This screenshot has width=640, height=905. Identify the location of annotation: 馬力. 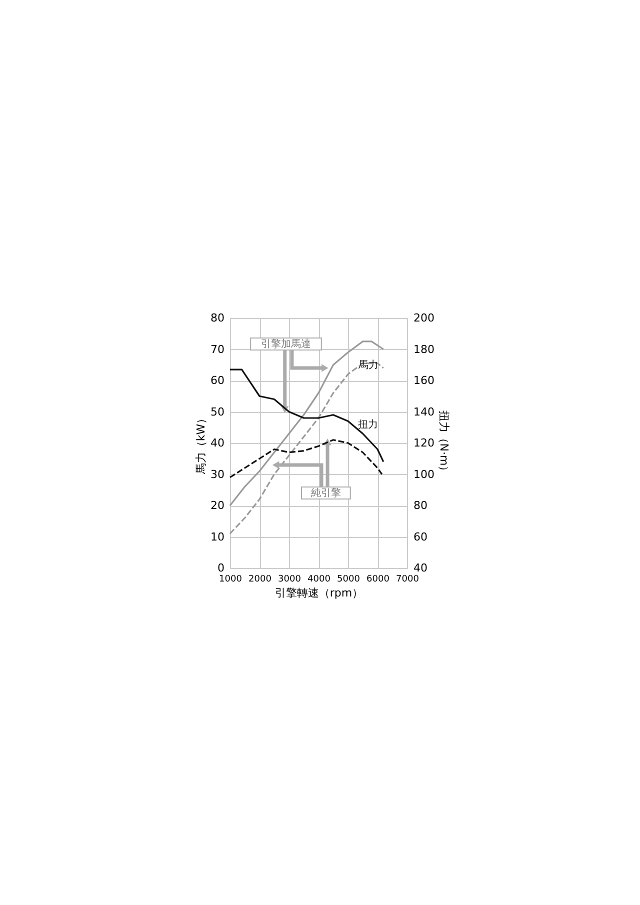
(368, 364).